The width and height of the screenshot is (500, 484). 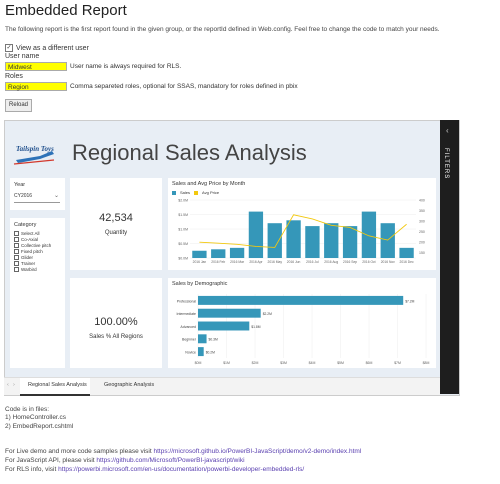 I want to click on chart2-title: Sales by Demographic, so click(x=200, y=284).